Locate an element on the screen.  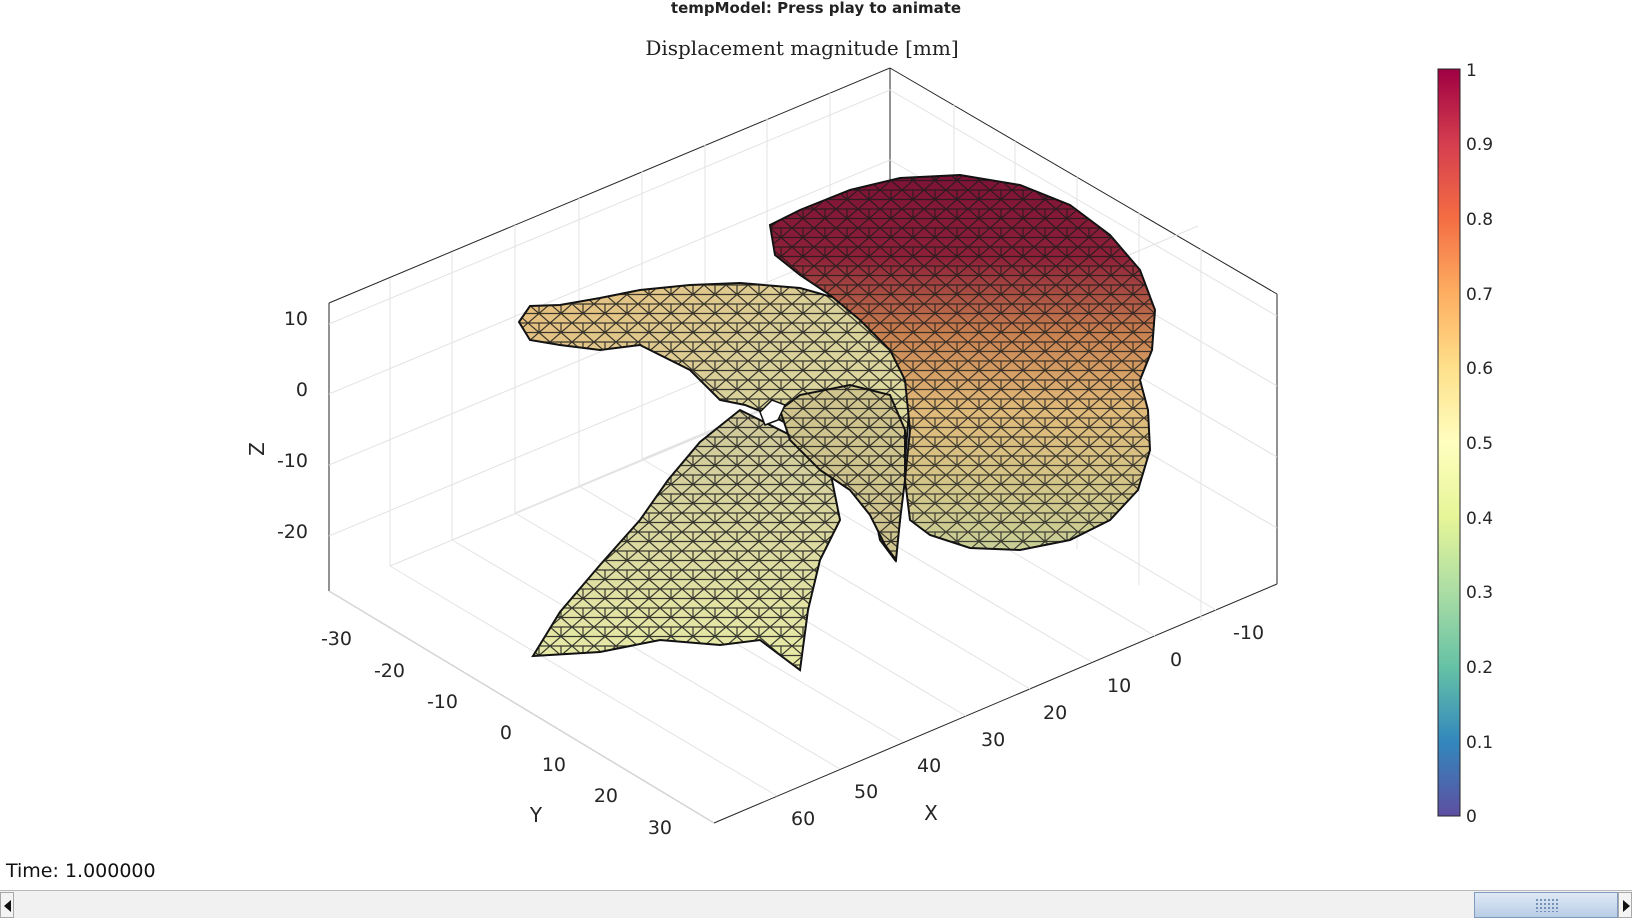
colorbar: 1 0.9 0.8 0.7 0.6 0.5 0.4 0.3 0.2 0.1 0 is located at coordinates (1465, 444).